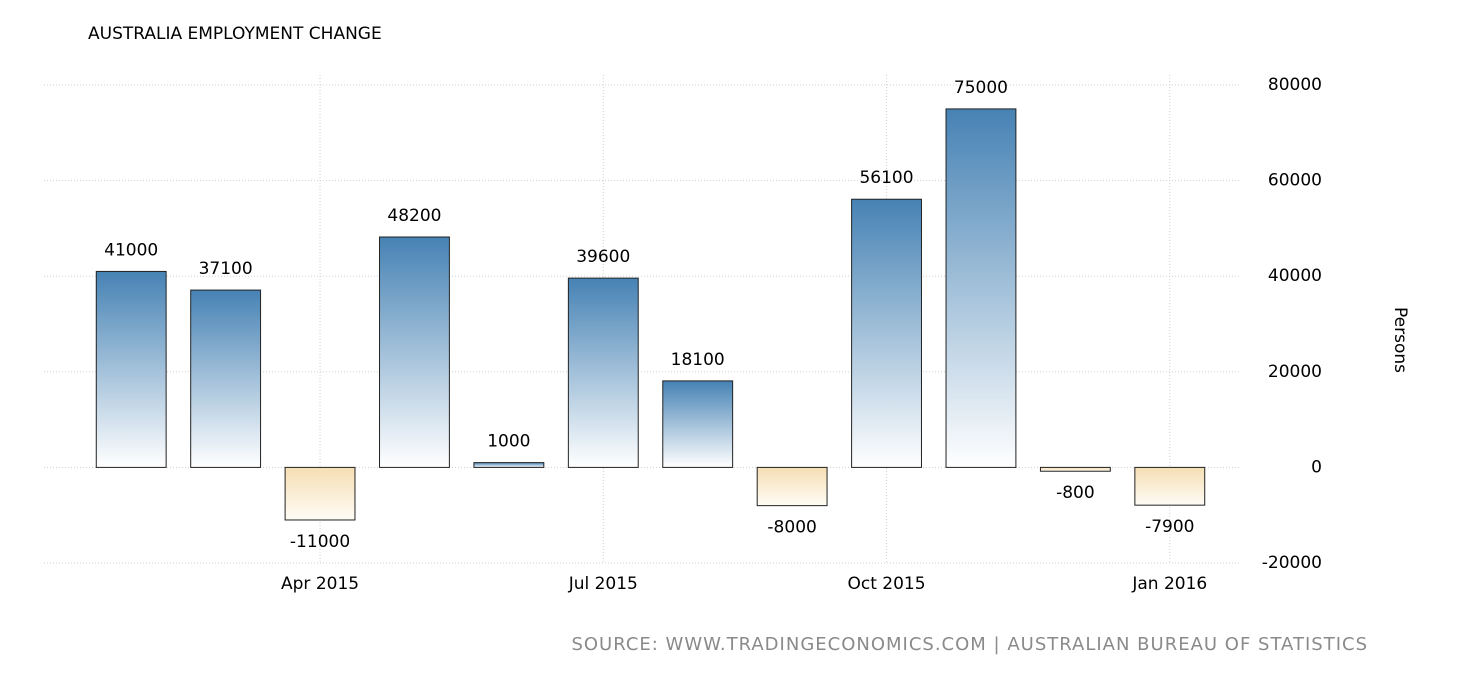 Image resolution: width=1460 pixels, height=680 pixels. Describe the element at coordinates (1316, 467) in the screenshot. I see `y-tick-label: 0` at that location.